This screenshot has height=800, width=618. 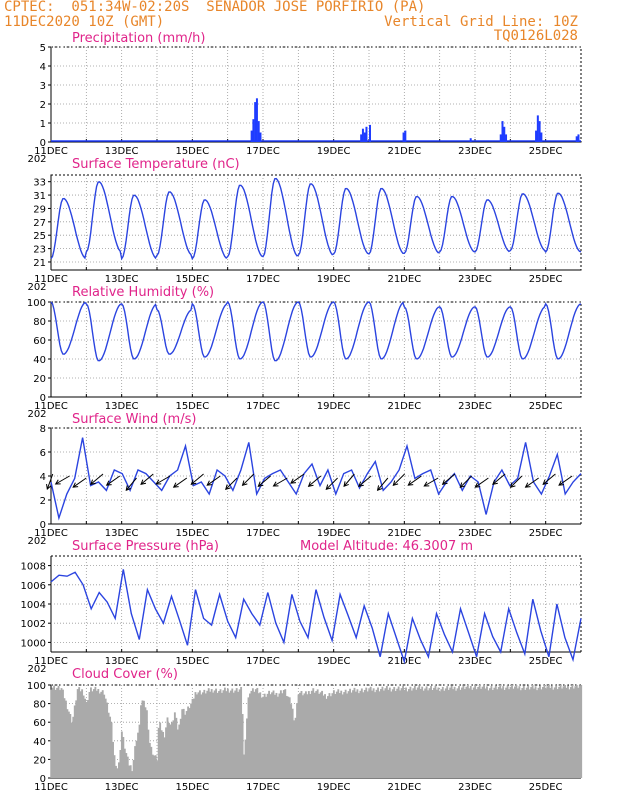 What do you see at coordinates (192, 406) in the screenshot?
I see `x-tick-label: 15DEC` at bounding box center [192, 406].